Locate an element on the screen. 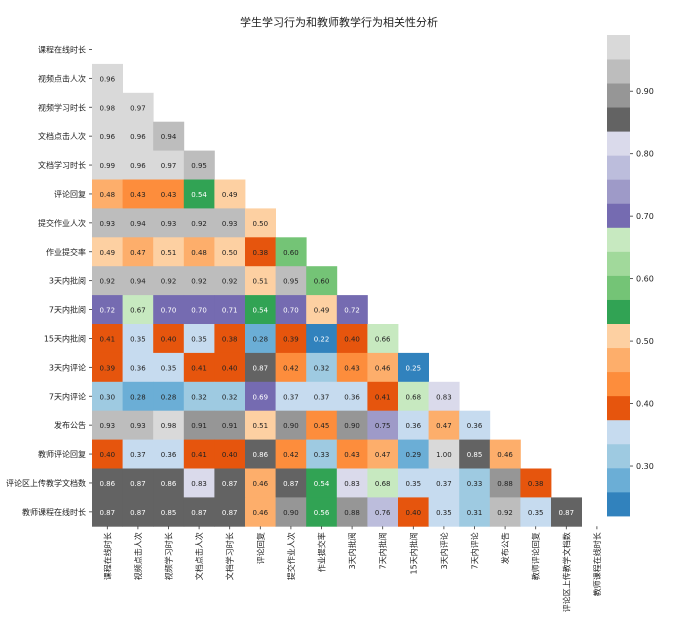 The height and width of the screenshot is (618, 678). cell-value-label: 0.92 is located at coordinates (230, 282).